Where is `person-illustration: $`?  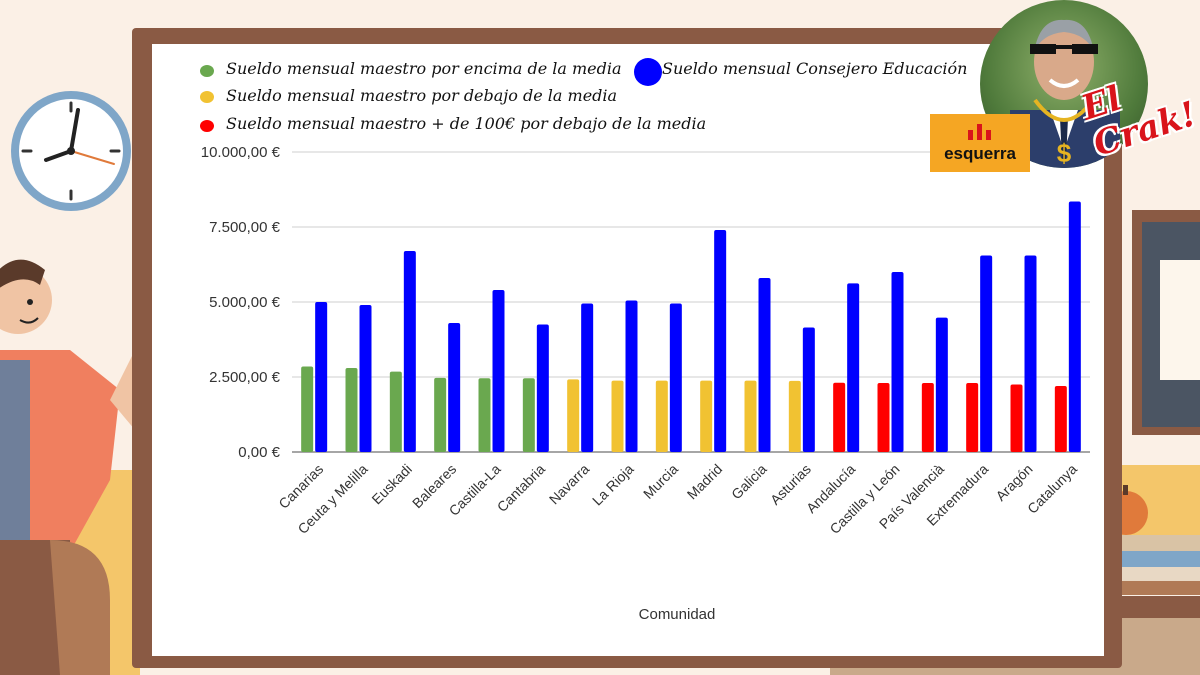
person-illustration: $ is located at coordinates (1065, 93).